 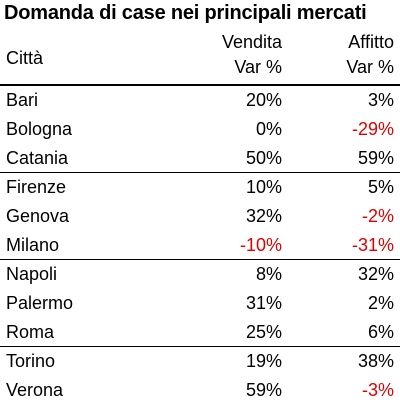 I want to click on header-rent: Affitto Var %, so click(x=370, y=55).